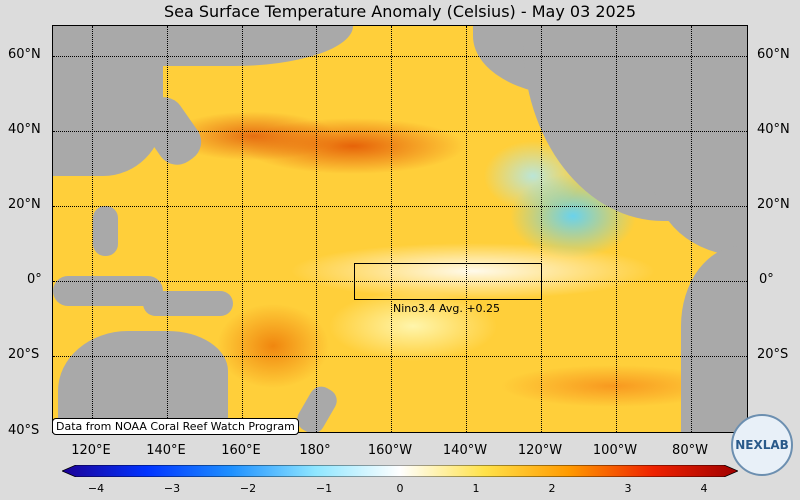 The height and width of the screenshot is (500, 800). I want to click on lon-label: 140°W, so click(465, 450).